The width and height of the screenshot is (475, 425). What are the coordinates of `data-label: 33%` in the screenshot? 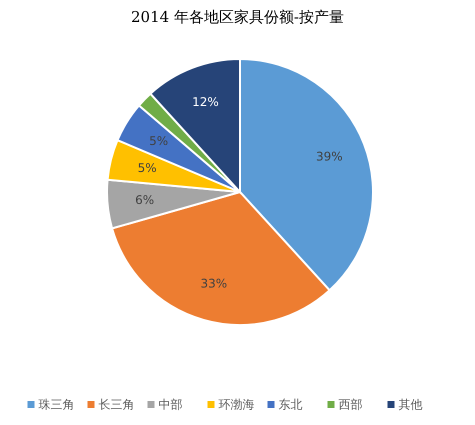 It's located at (214, 283).